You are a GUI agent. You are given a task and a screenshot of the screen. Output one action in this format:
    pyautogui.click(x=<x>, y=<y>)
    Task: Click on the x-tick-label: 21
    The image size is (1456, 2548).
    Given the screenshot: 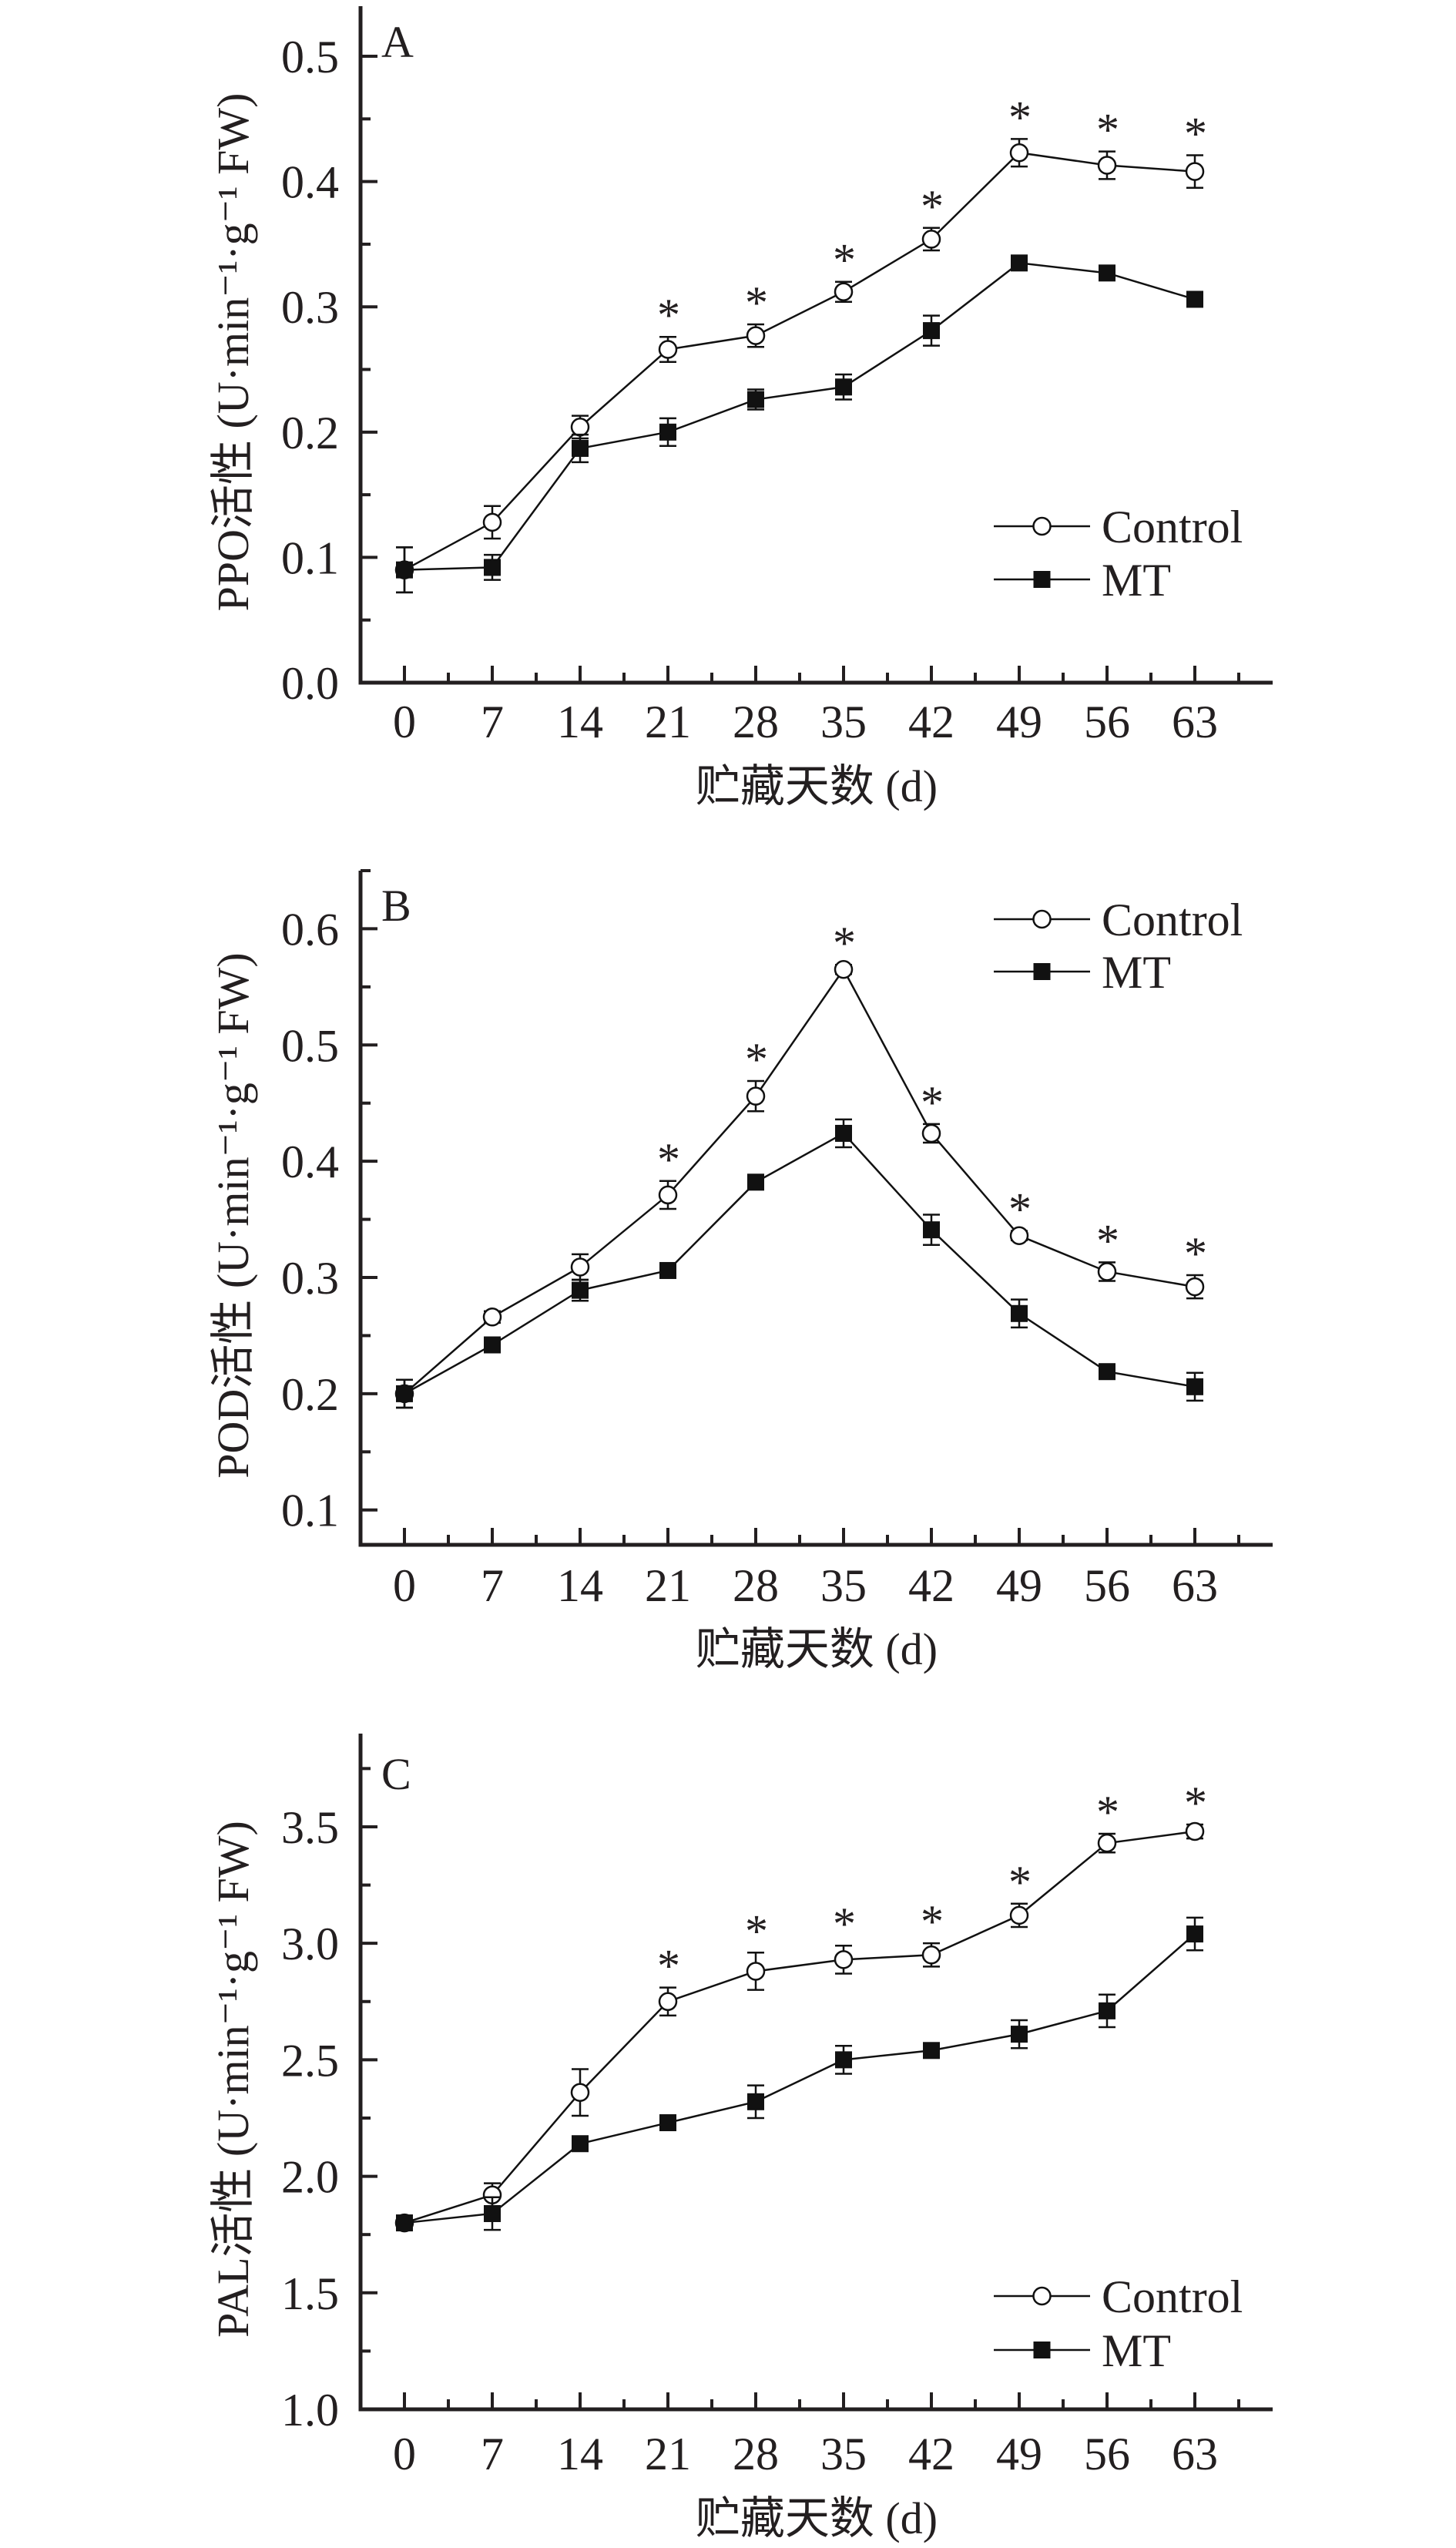 What is the action you would take?
    pyautogui.click(x=668, y=2454)
    